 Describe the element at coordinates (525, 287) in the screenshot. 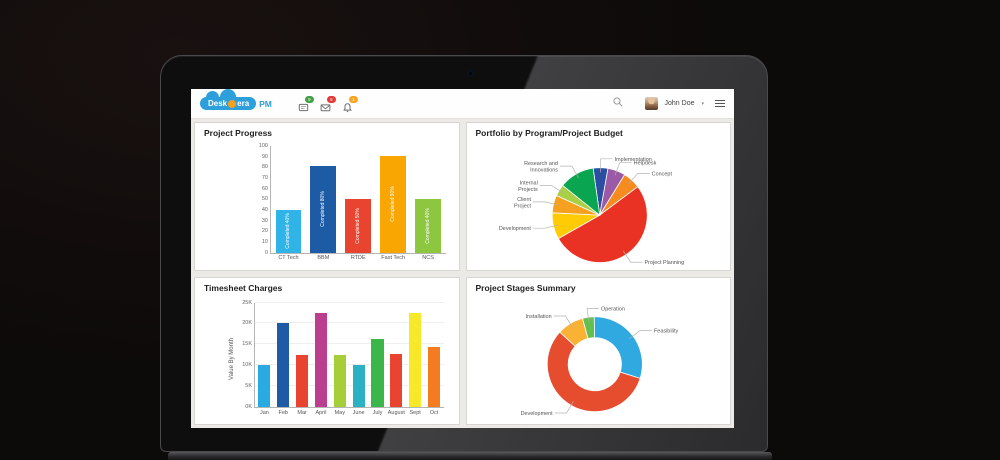

I see `card-title: Project Stages Summary` at that location.